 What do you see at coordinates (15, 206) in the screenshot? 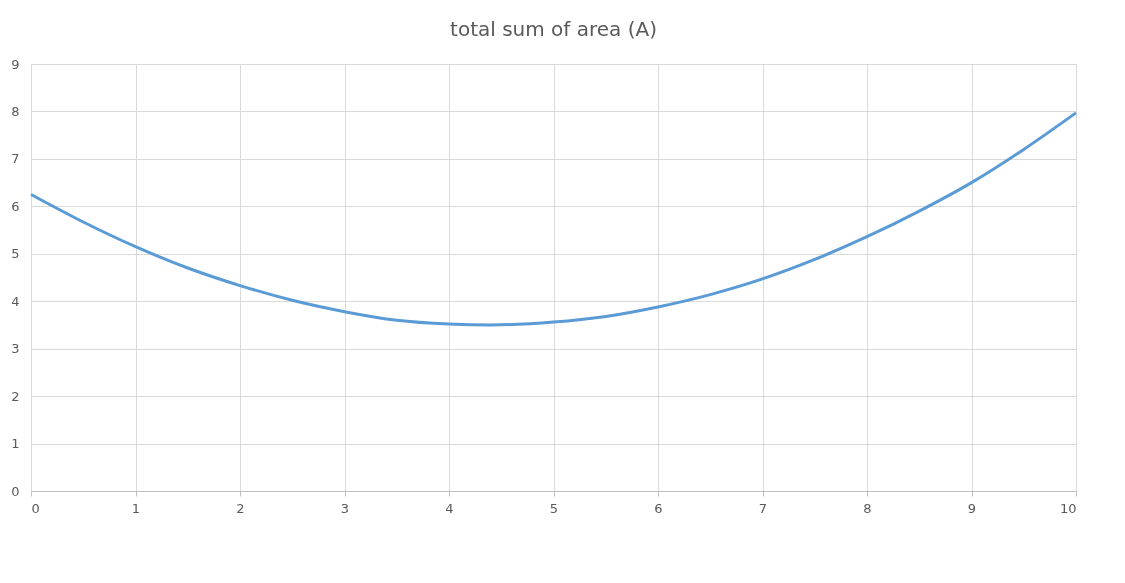
I see `y-tick-label: 6` at bounding box center [15, 206].